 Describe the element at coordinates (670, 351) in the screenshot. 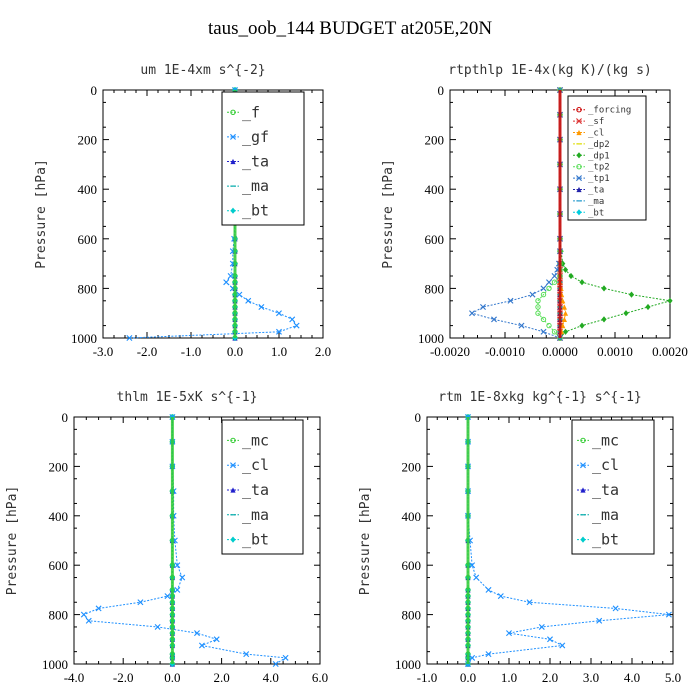

I see `x-tick-label: 0.0020` at that location.